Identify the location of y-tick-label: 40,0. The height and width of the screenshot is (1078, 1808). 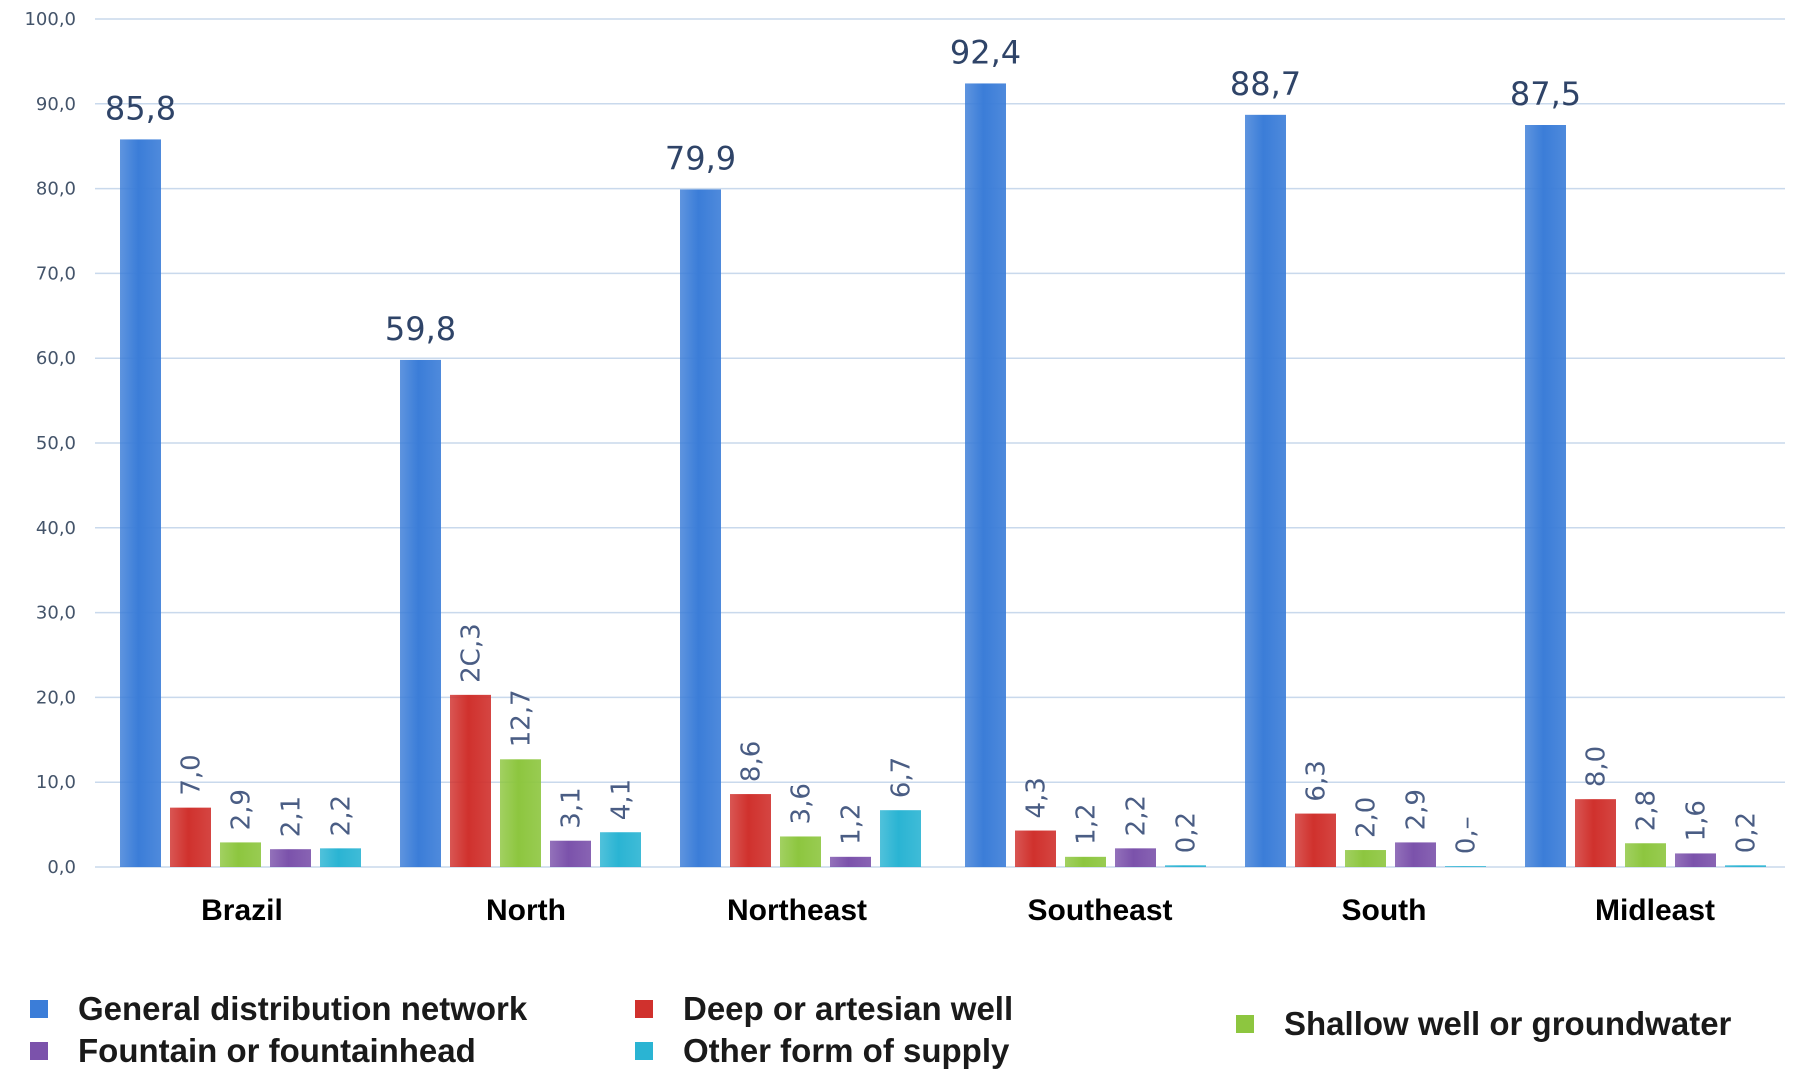
(56, 528).